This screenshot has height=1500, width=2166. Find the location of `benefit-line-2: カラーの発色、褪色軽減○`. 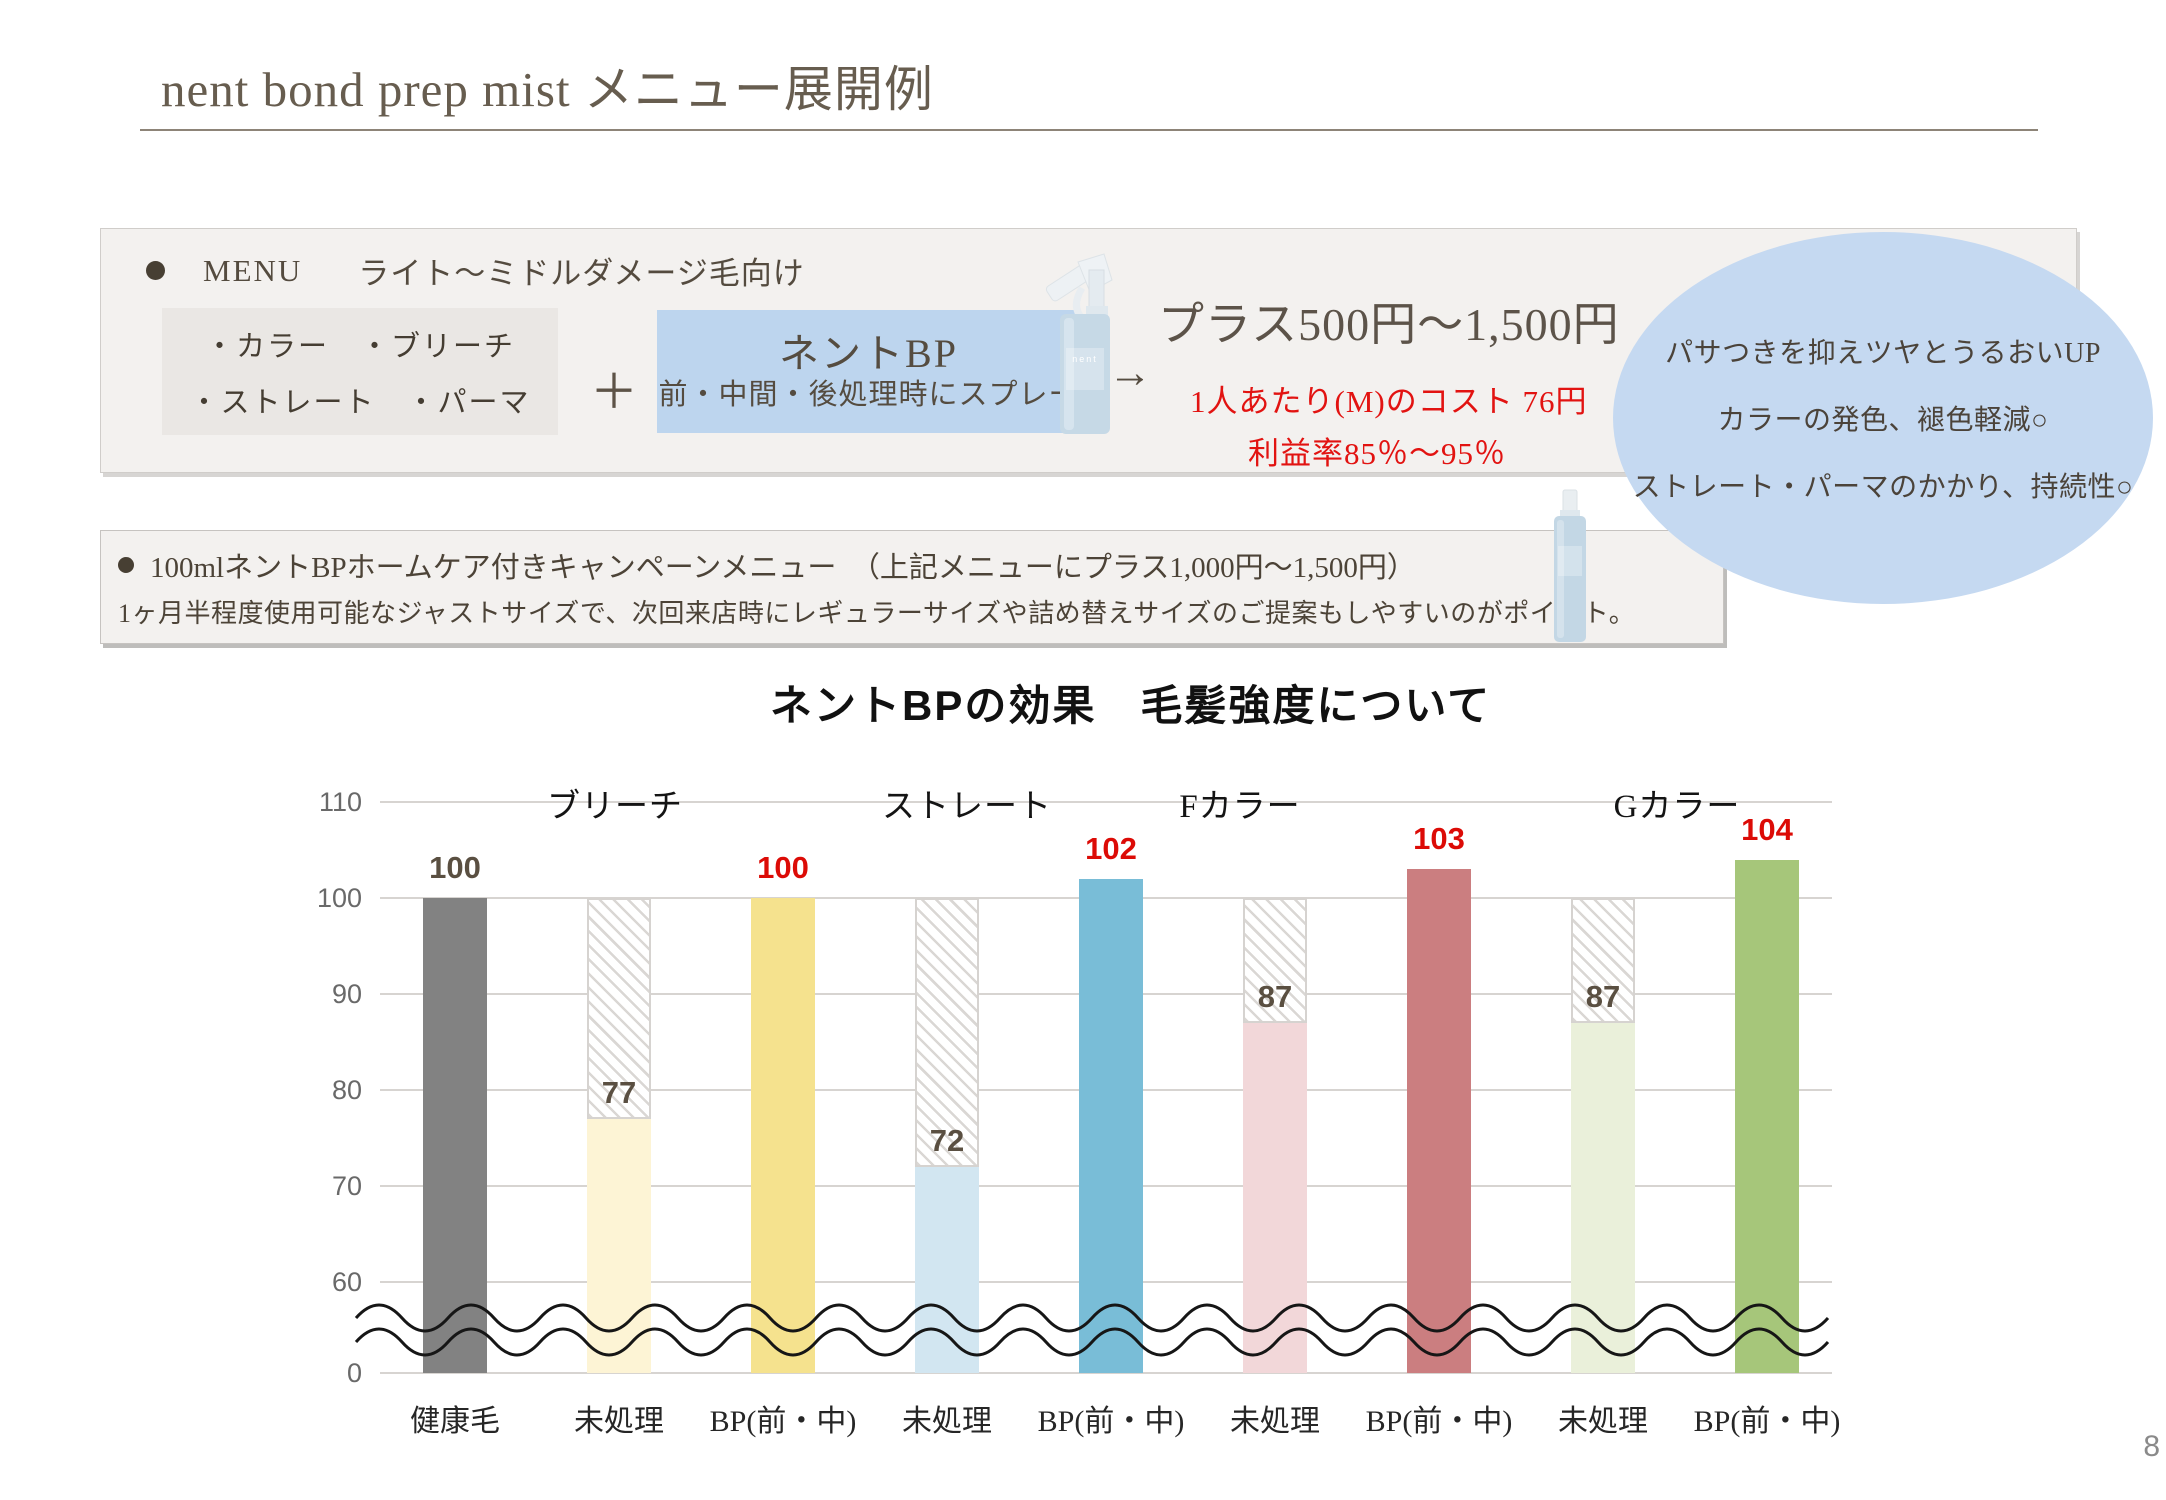

benefit-line-2: カラーの発色、褪色軽減○ is located at coordinates (1883, 420).